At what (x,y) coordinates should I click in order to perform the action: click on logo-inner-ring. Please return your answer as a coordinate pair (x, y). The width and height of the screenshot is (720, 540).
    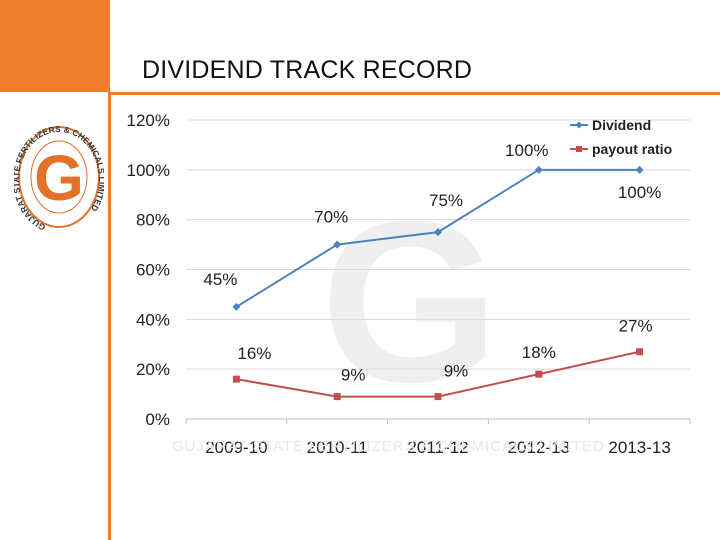
    Looking at the image, I should click on (59, 177).